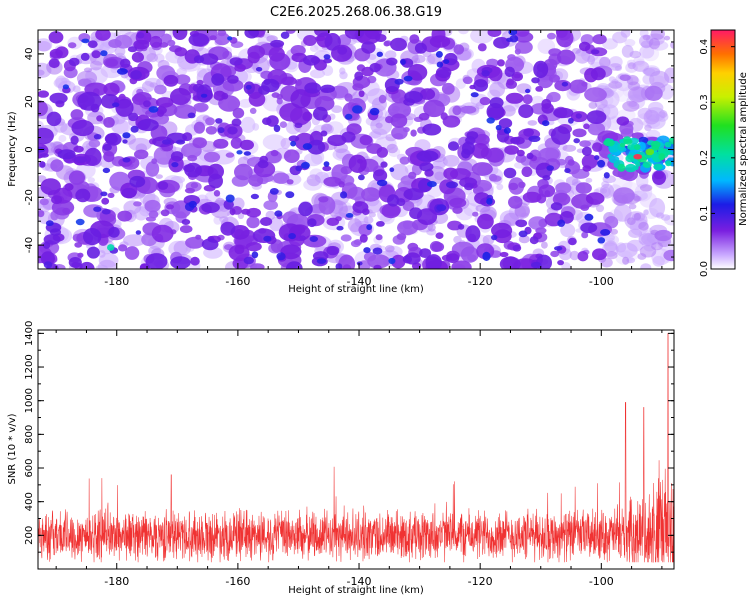 The height and width of the screenshot is (600, 750). I want to click on spectrogram-y-tick-label: -40, so click(29, 245).